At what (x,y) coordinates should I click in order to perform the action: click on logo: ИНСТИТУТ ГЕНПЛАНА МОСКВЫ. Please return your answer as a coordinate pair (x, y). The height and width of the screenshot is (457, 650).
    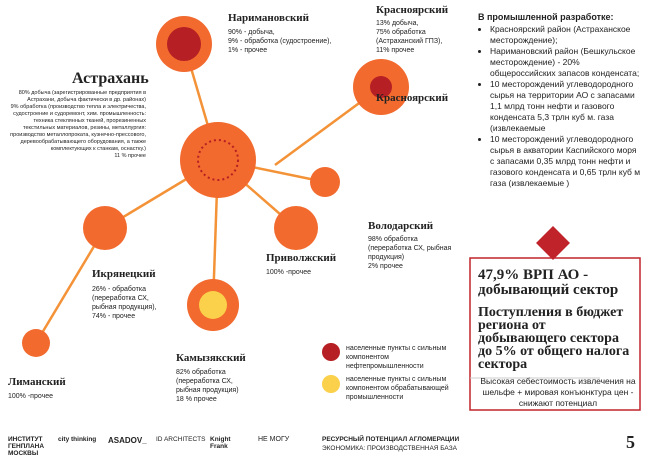
    Looking at the image, I should click on (26, 446).